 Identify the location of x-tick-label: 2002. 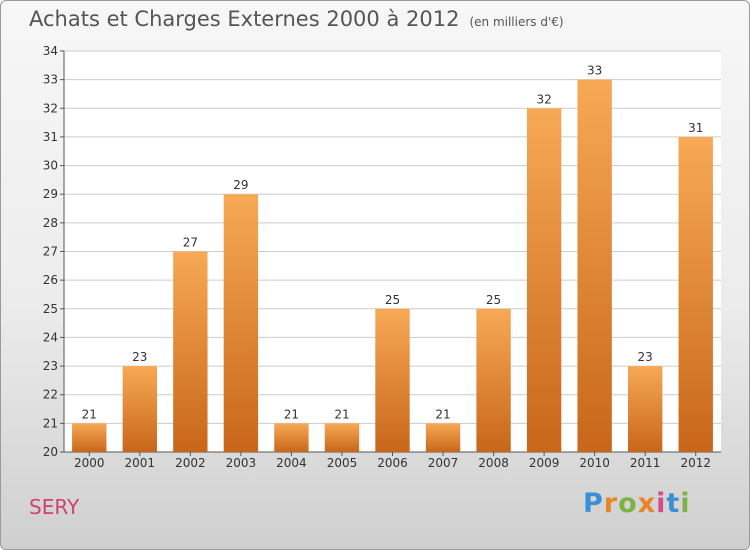
(190, 463).